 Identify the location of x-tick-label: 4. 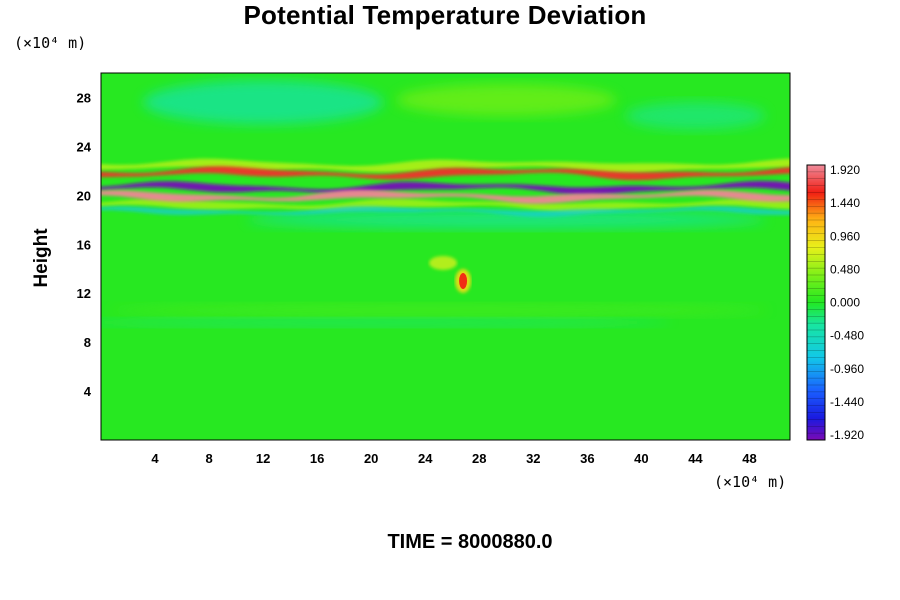
(155, 458).